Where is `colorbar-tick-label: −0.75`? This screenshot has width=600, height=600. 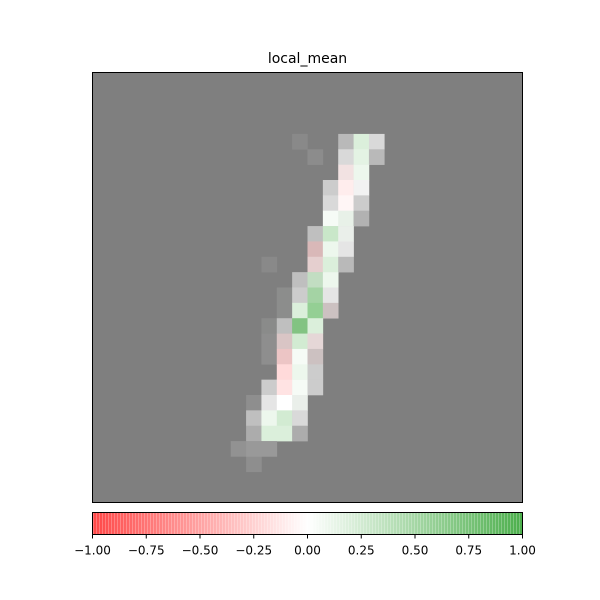 colorbar-tick-label: −0.75 is located at coordinates (146, 551).